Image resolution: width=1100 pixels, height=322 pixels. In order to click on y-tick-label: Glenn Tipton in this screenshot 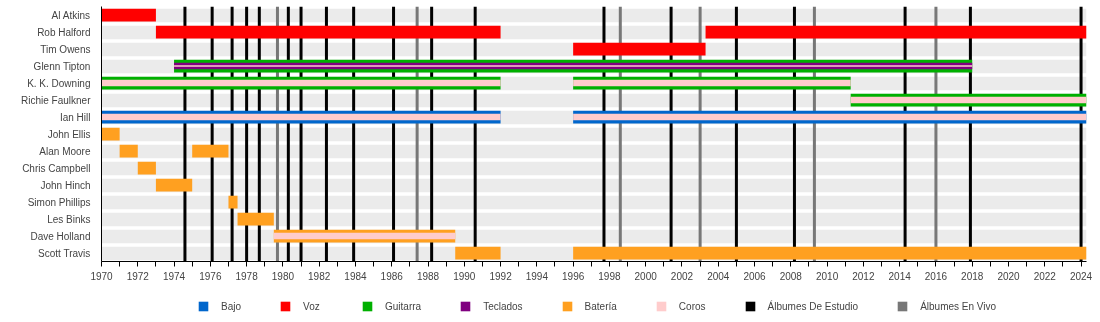, I will do `click(62, 66)`.